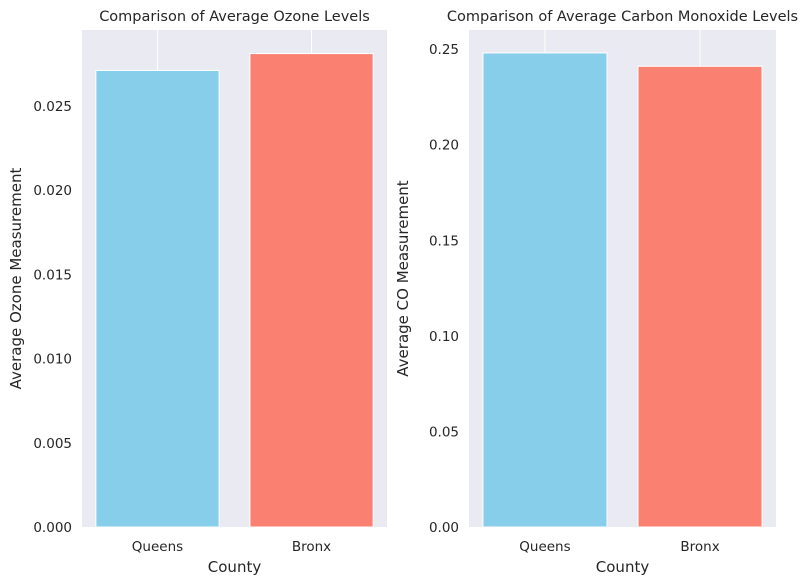  What do you see at coordinates (52, 528) in the screenshot?
I see `ozone-ytick-label: 0.000` at bounding box center [52, 528].